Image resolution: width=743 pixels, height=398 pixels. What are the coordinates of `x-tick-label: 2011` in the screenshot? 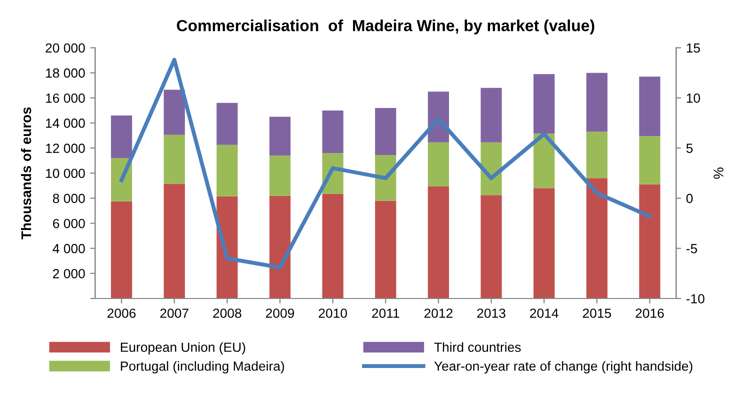 It's located at (386, 313).